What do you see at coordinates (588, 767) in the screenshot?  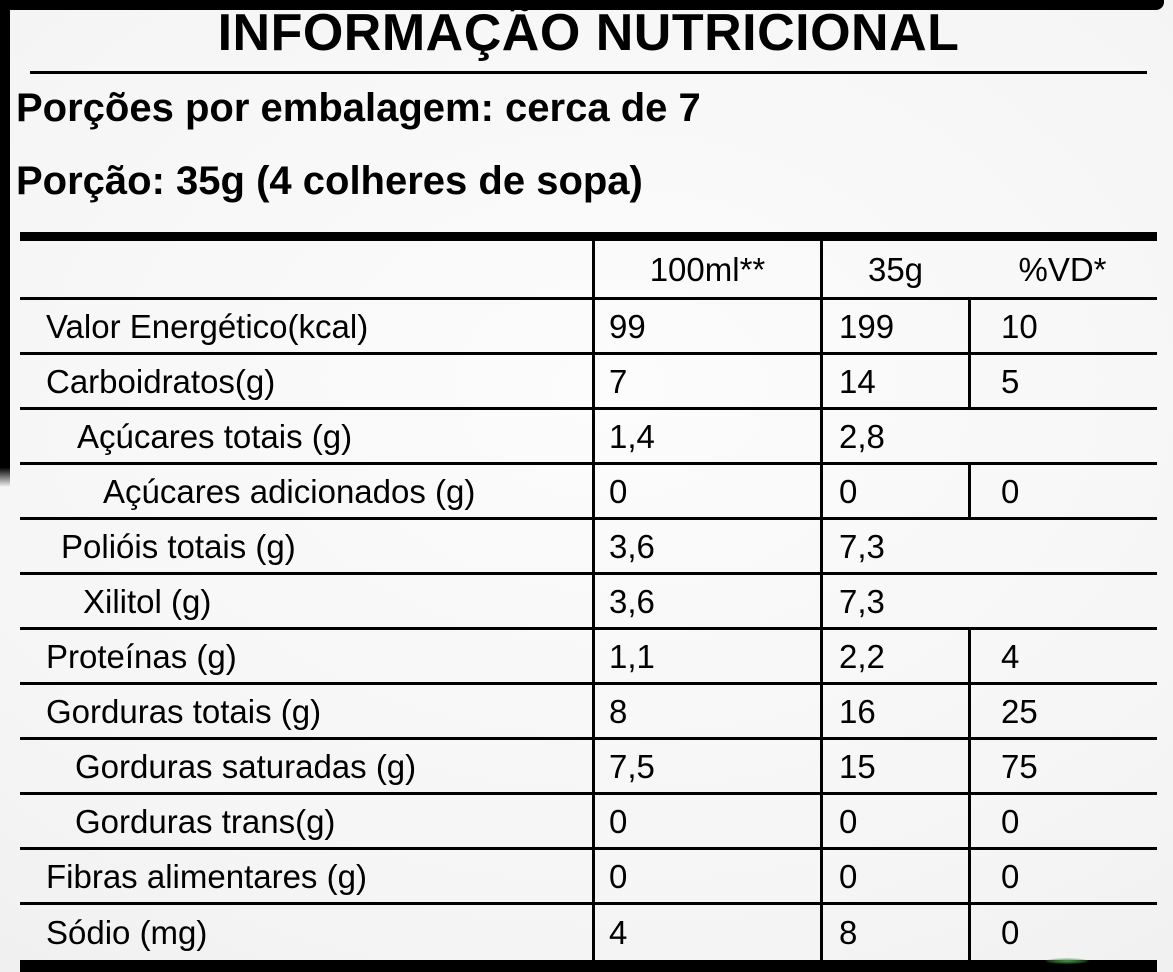 I see `table-row: Gorduras saturadas (g) 7,5 15 75` at bounding box center [588, 767].